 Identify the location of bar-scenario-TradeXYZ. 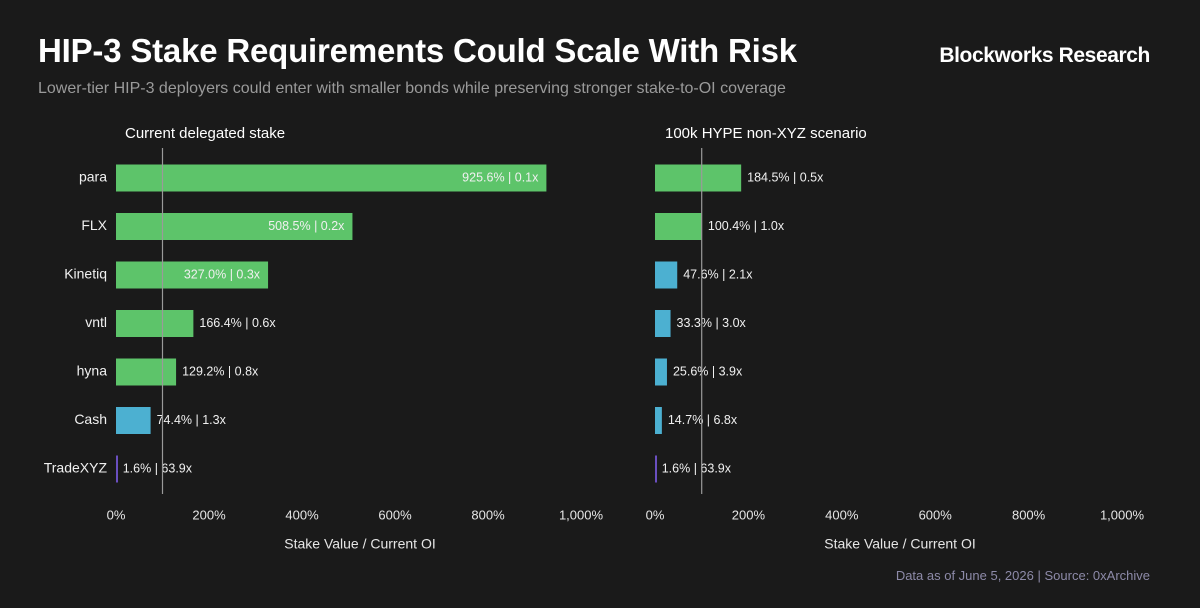
(656, 469).